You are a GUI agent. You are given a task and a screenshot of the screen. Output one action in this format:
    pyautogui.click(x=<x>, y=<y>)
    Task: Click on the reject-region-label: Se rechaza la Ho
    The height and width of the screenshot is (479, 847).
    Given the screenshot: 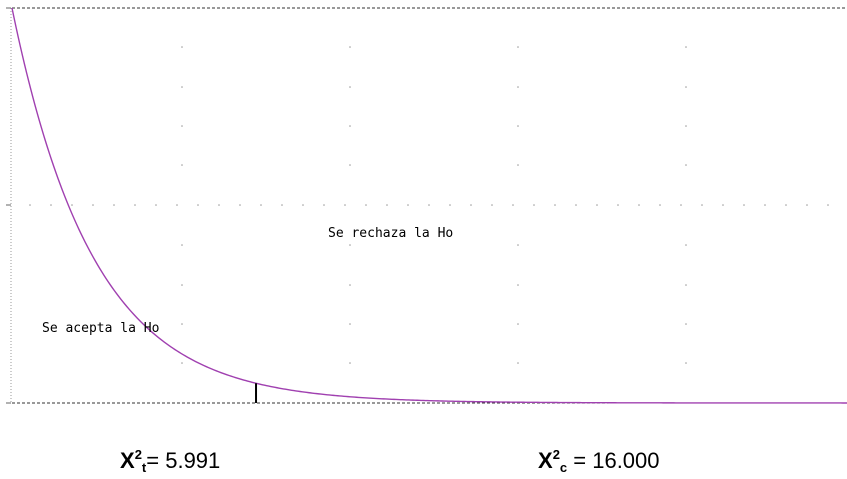 What is the action you would take?
    pyautogui.click(x=390, y=233)
    